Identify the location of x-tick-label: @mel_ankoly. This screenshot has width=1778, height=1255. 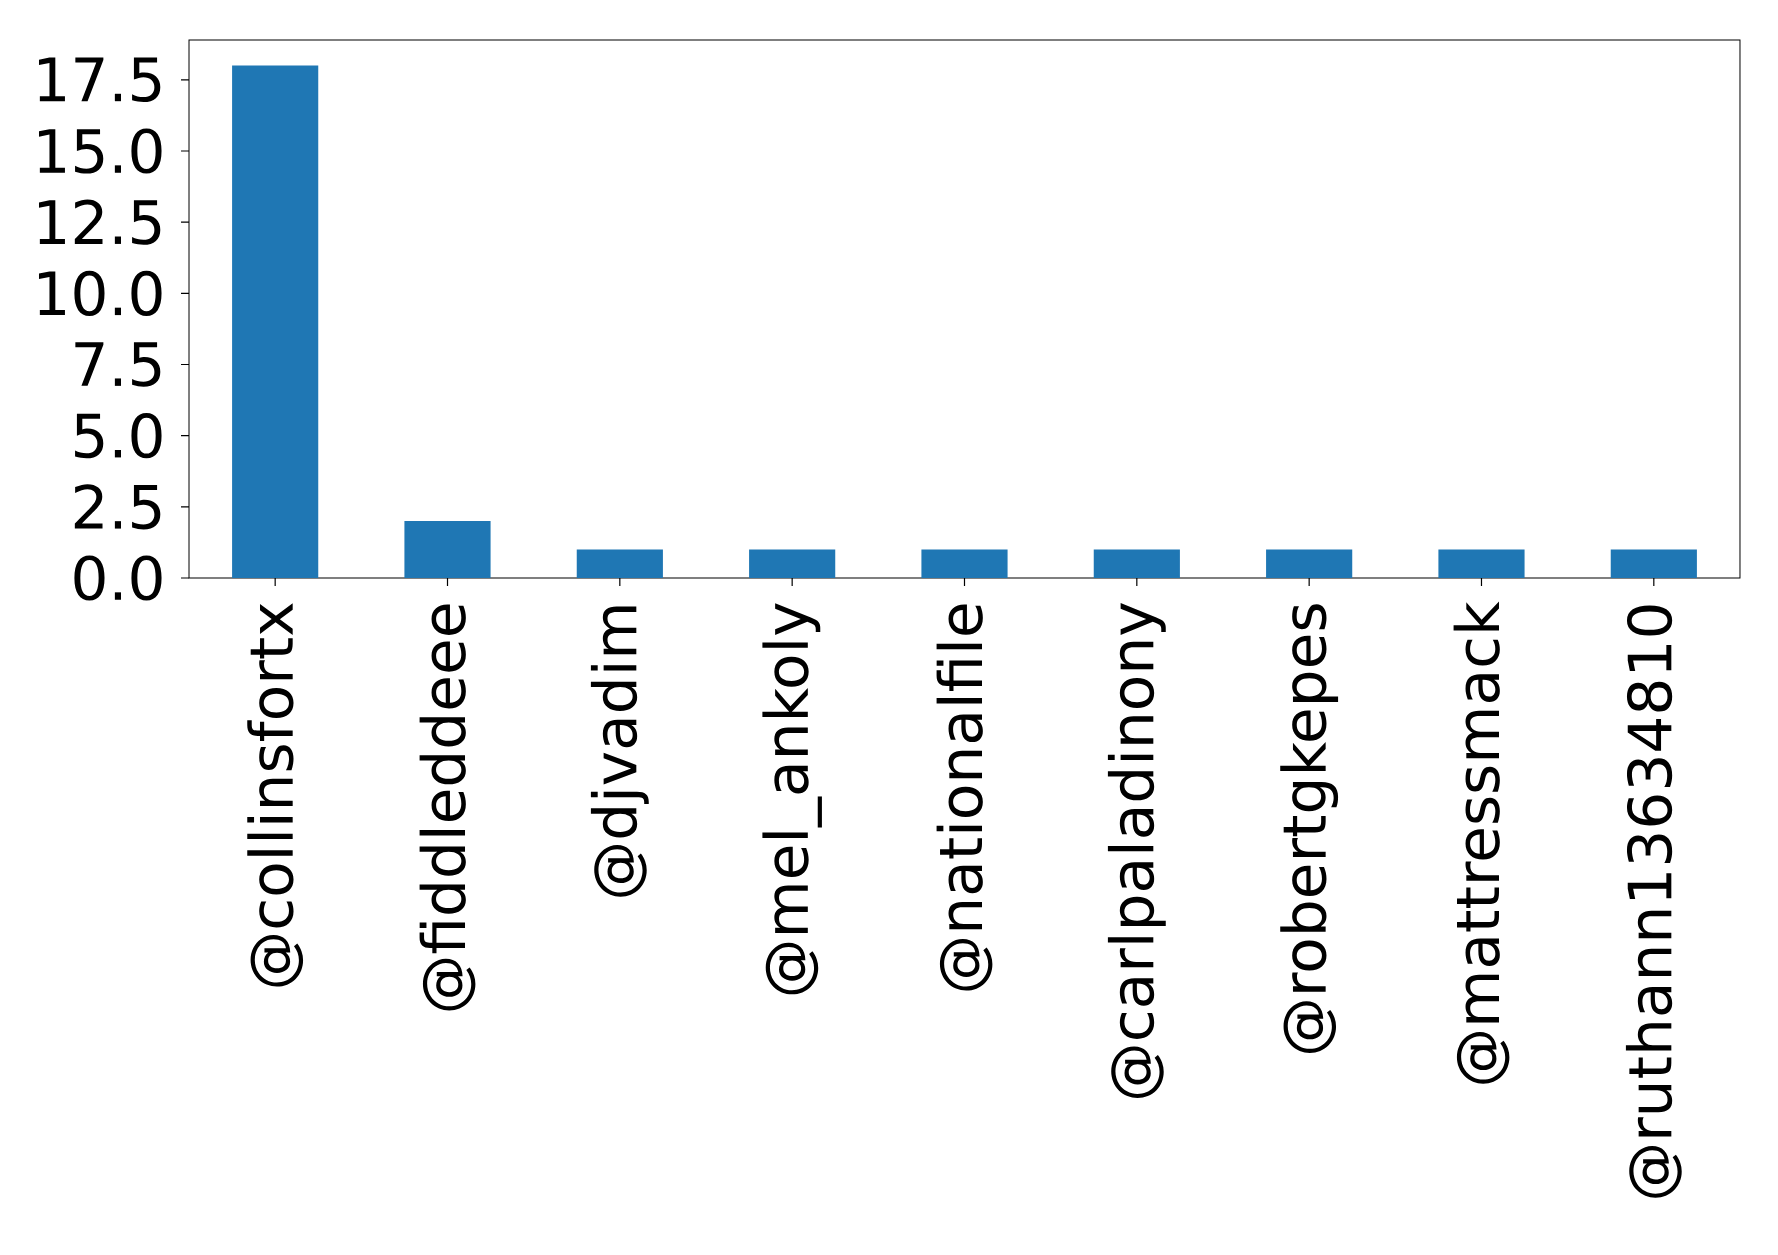
(792, 799).